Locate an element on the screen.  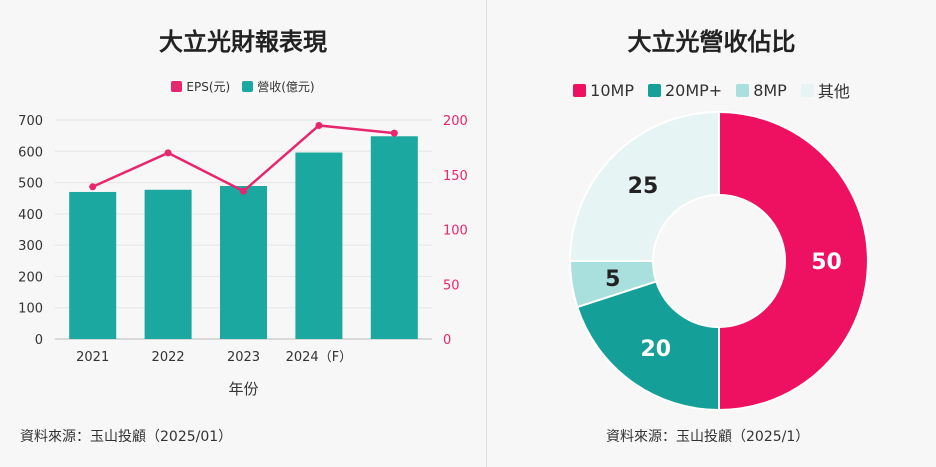
right-axis-tick-label: 150 is located at coordinates (455, 176).